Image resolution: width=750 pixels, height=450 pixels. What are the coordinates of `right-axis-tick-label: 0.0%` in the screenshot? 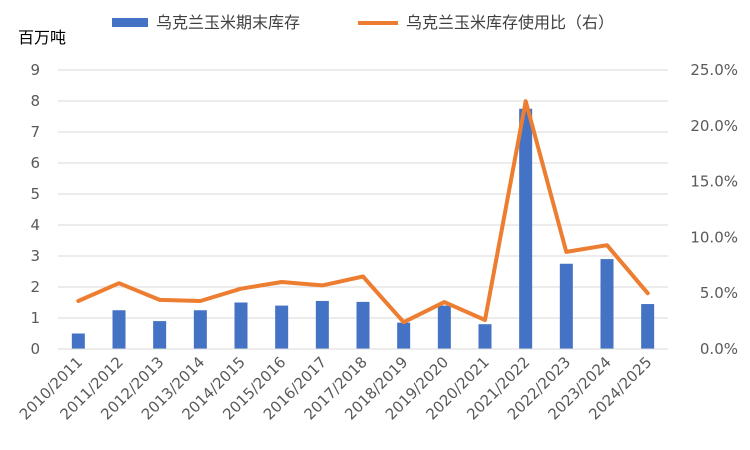 It's located at (719, 349).